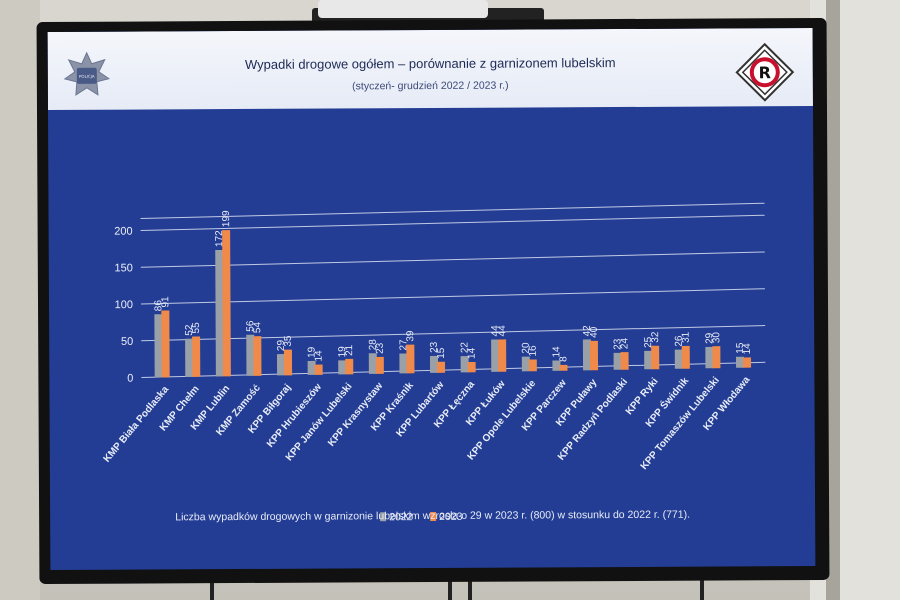  I want to click on camera-icon, so click(403, 9).